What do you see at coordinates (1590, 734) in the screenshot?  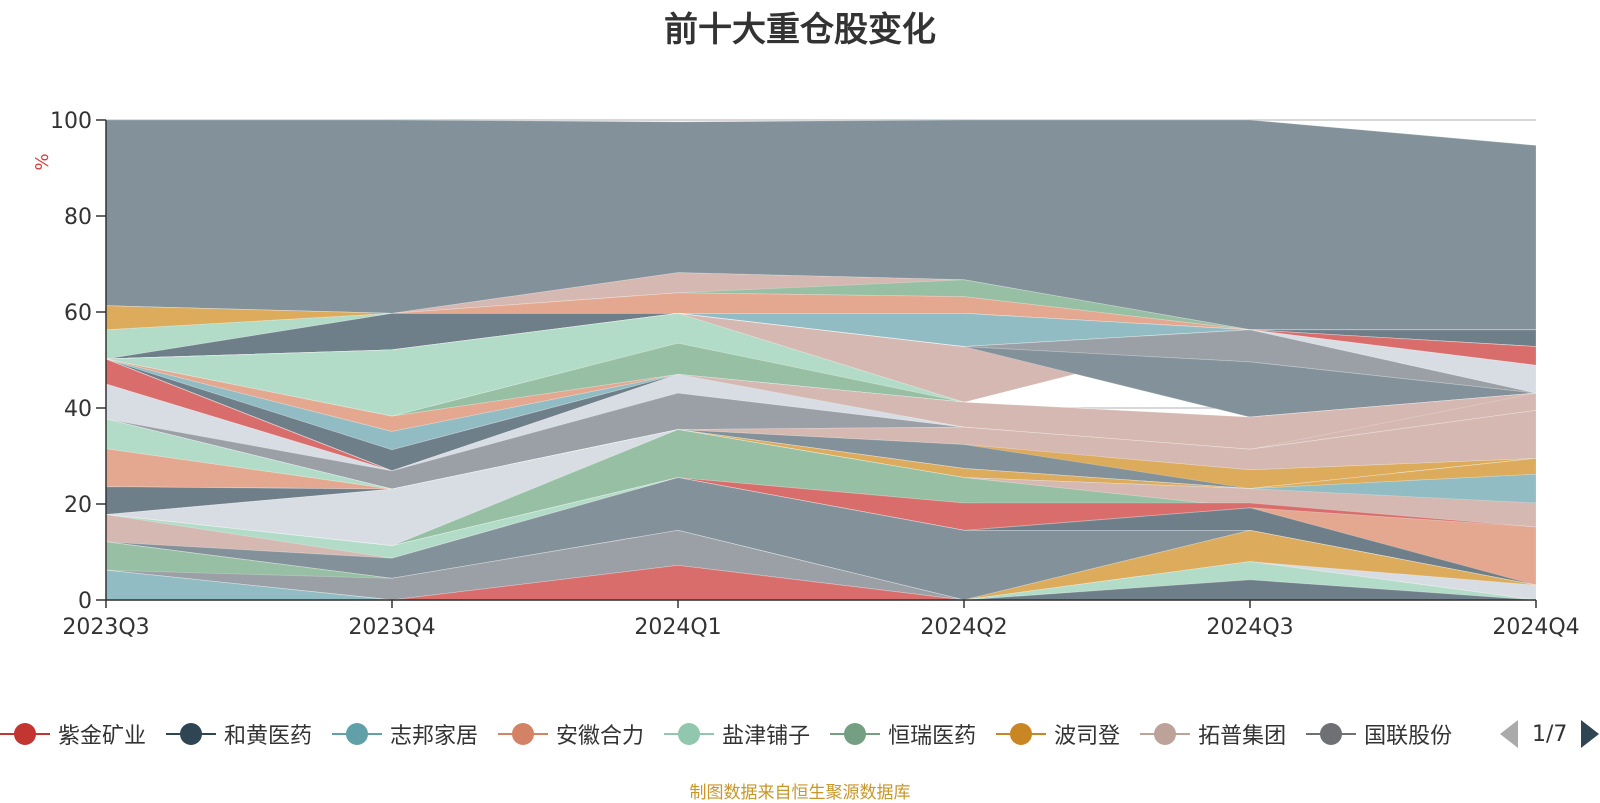 I see `legend-next-page-icon` at bounding box center [1590, 734].